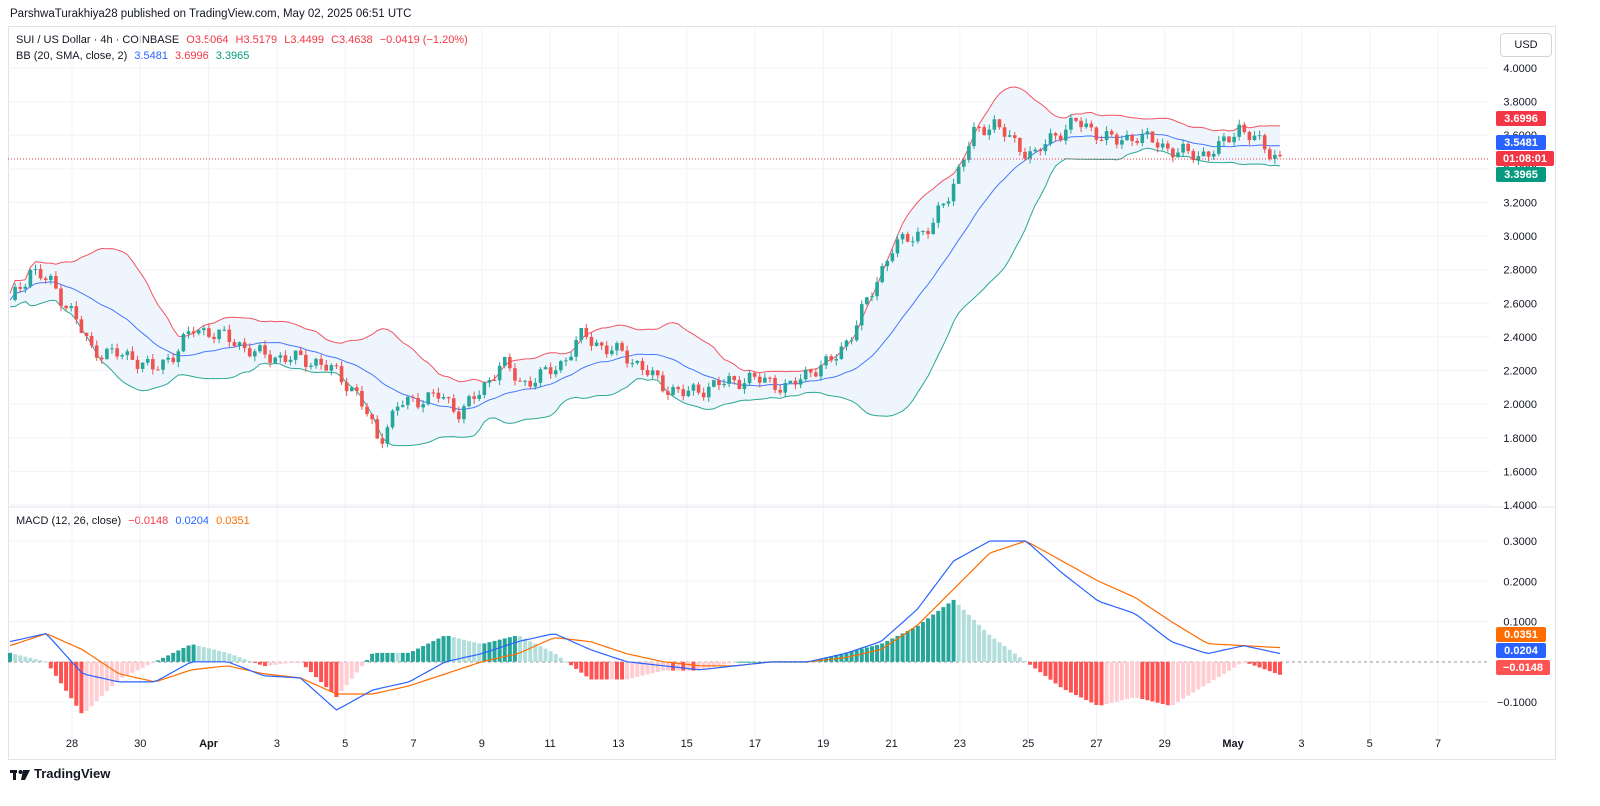  Describe the element at coordinates (618, 744) in the screenshot. I see `time-tick-label: 13` at that location.